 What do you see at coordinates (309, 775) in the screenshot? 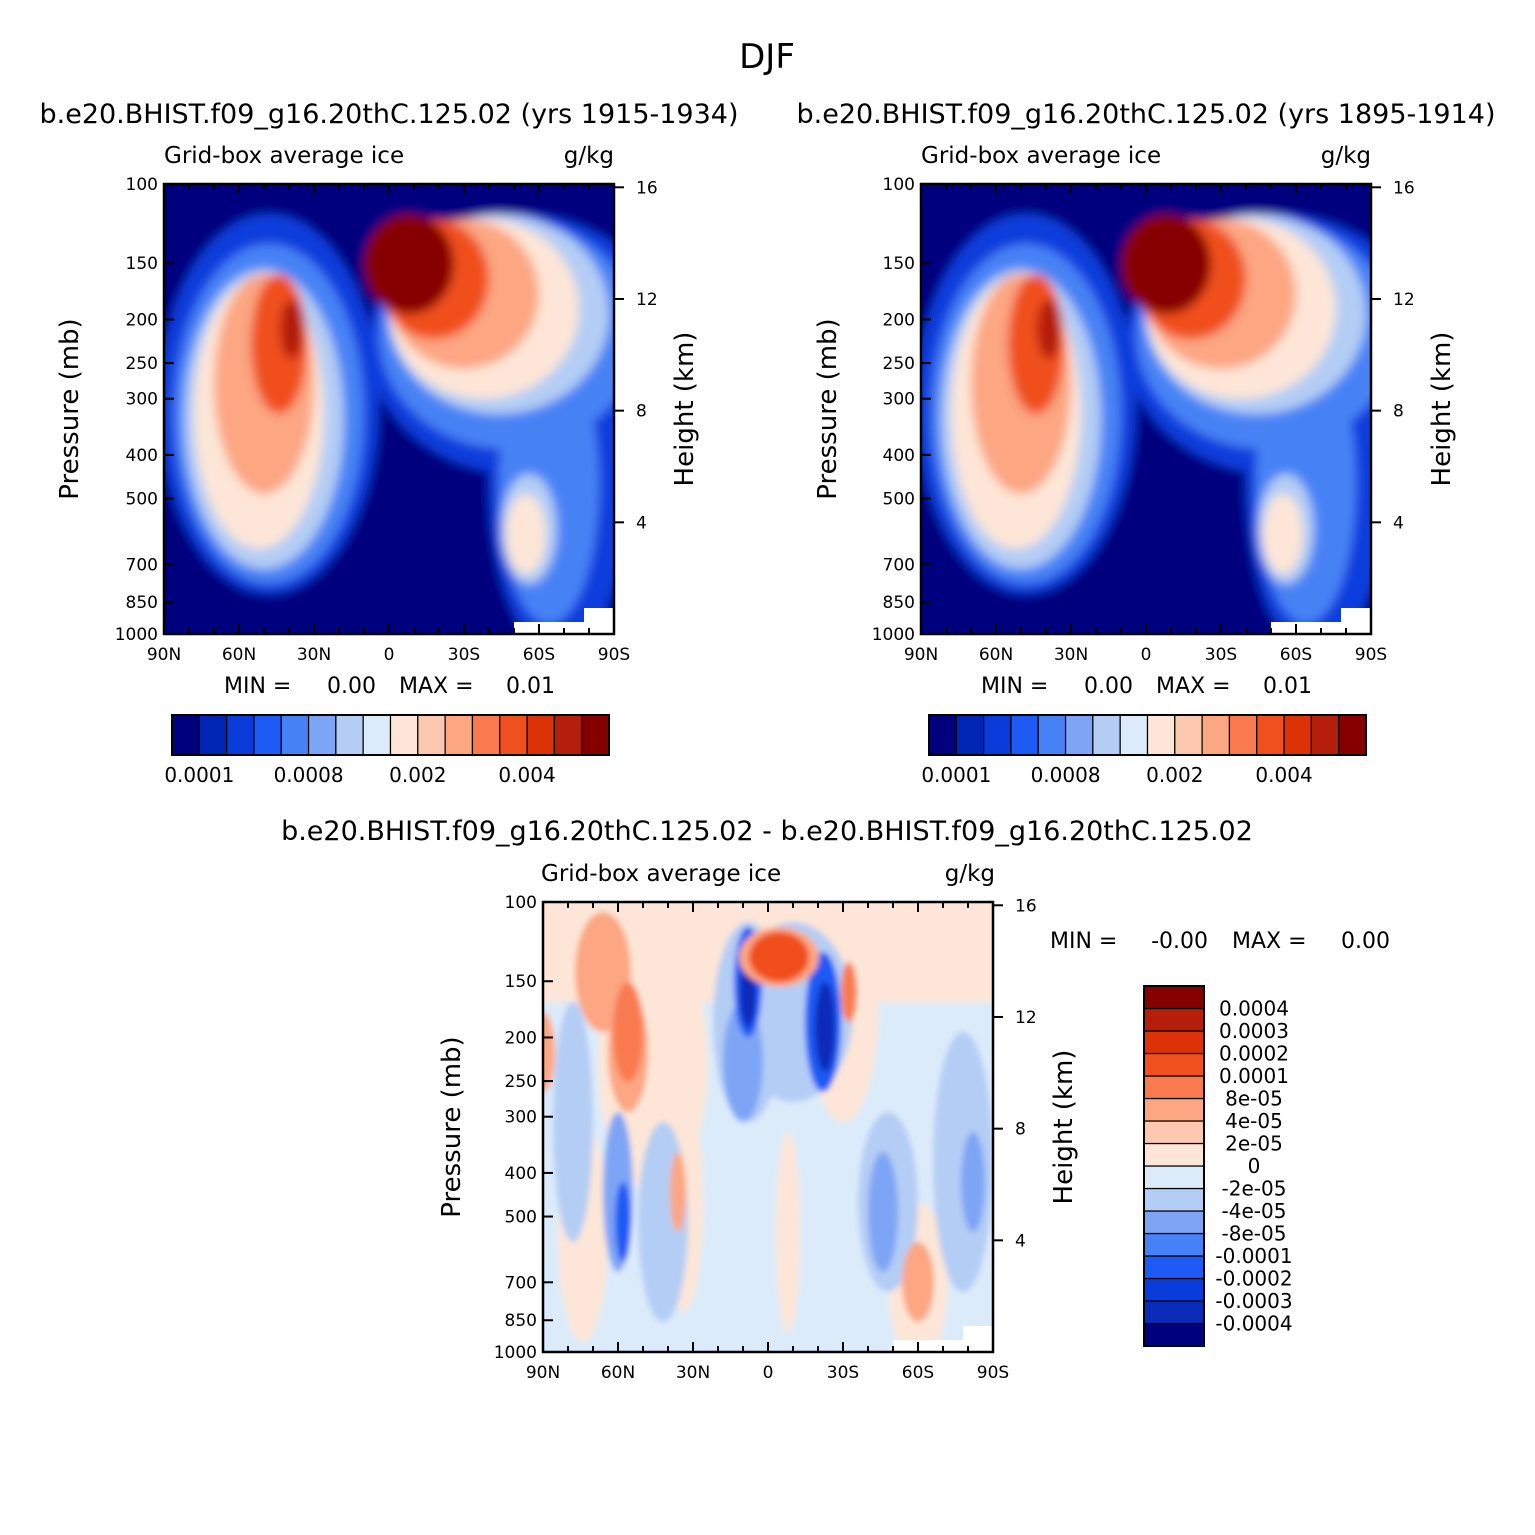
I see `colorbar-label: 0.0008` at bounding box center [309, 775].